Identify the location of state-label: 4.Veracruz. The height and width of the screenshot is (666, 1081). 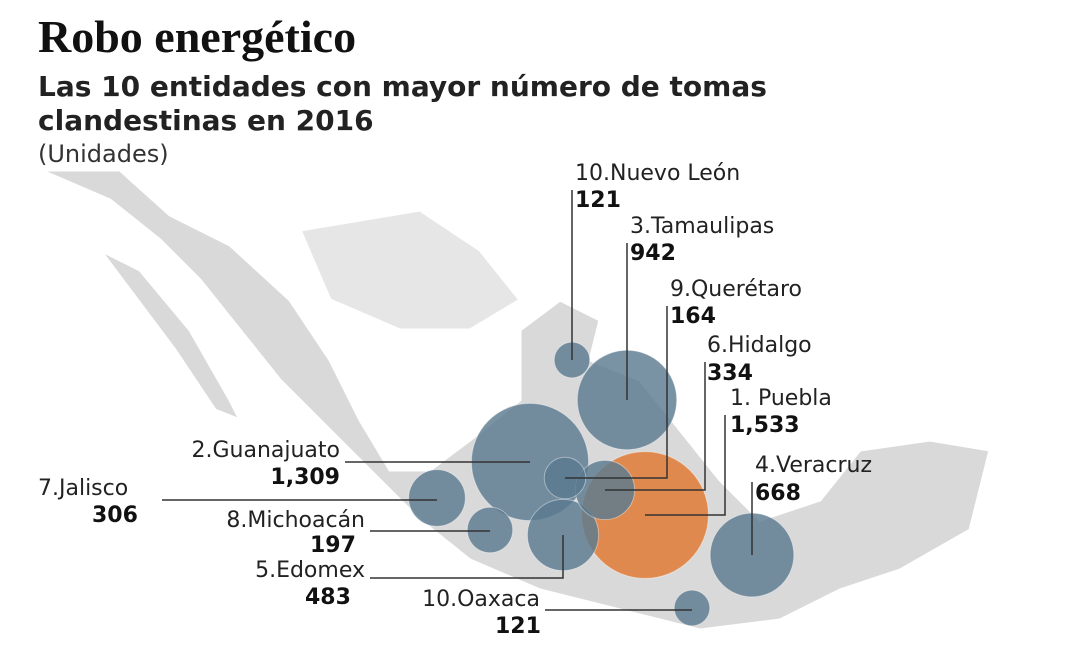
(813, 465).